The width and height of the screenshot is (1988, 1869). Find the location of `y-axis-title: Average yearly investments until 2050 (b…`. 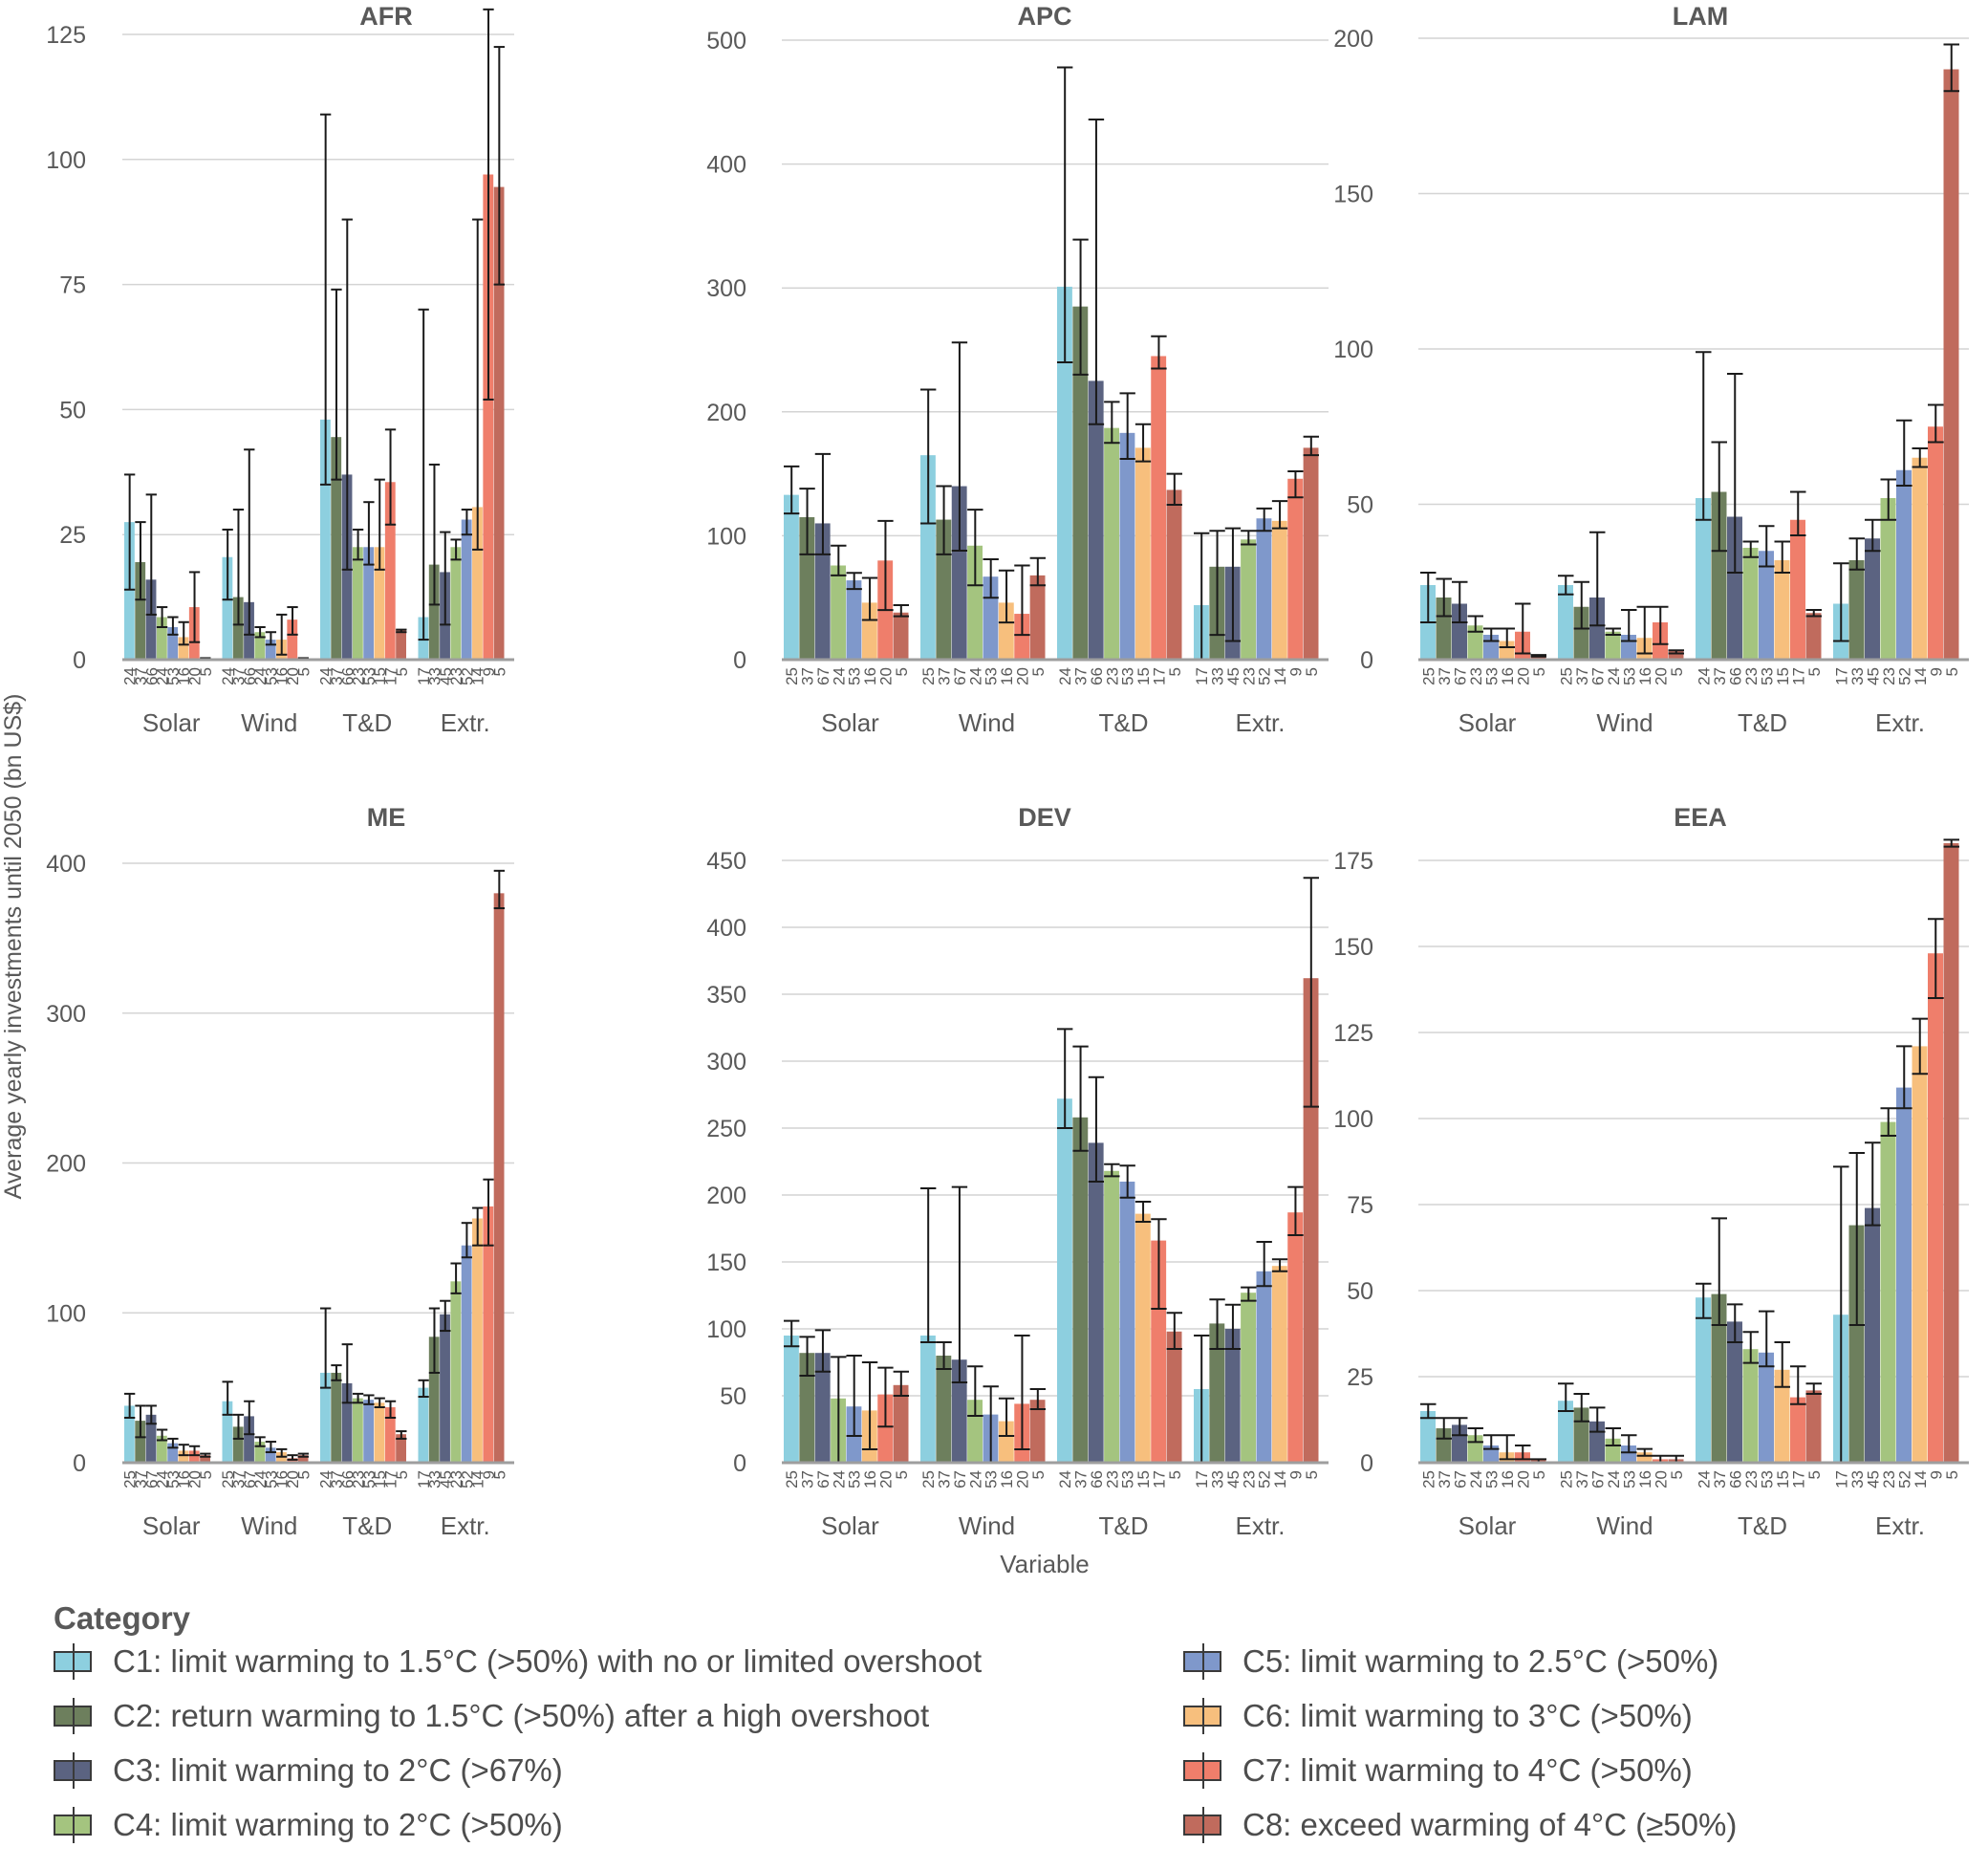

y-axis-title: Average yearly investments until 2050 (b… is located at coordinates (13, 947).